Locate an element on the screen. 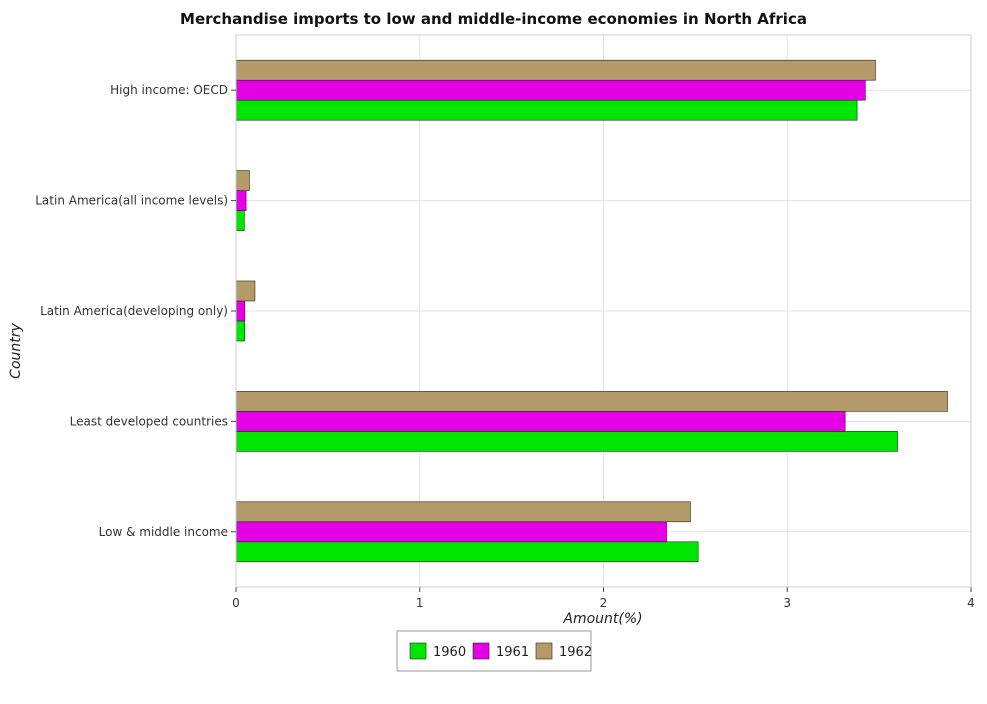 The image size is (987, 704). legend-label-1960: 1960 is located at coordinates (449, 652).